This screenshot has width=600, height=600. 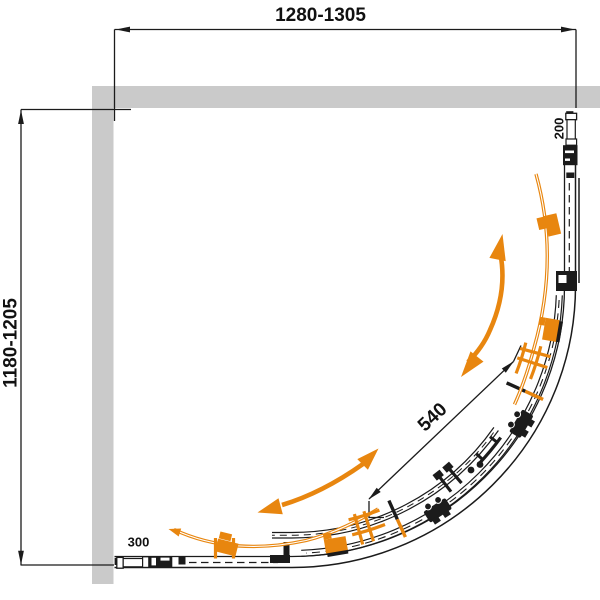 I want to click on svg-text: 1280-1305, so click(x=320, y=15).